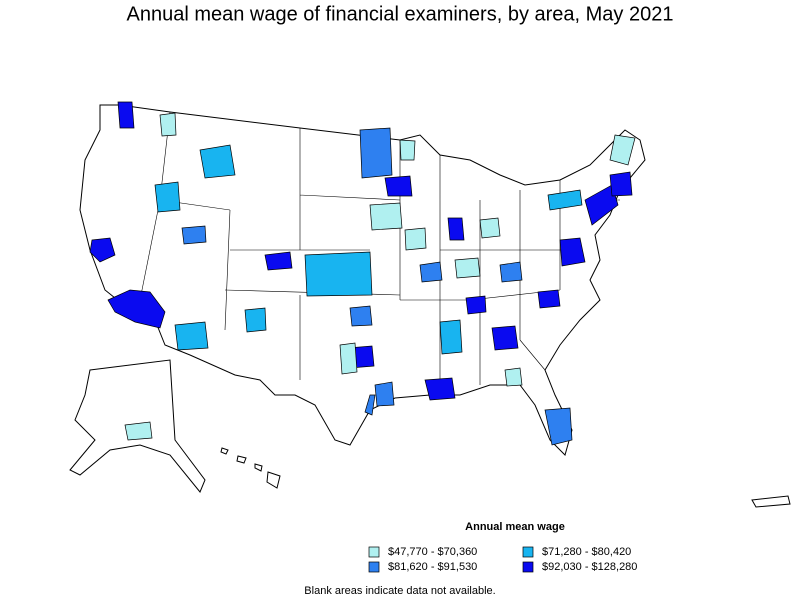  I want to click on legend-label: $92,030 - $128,280, so click(589, 567).